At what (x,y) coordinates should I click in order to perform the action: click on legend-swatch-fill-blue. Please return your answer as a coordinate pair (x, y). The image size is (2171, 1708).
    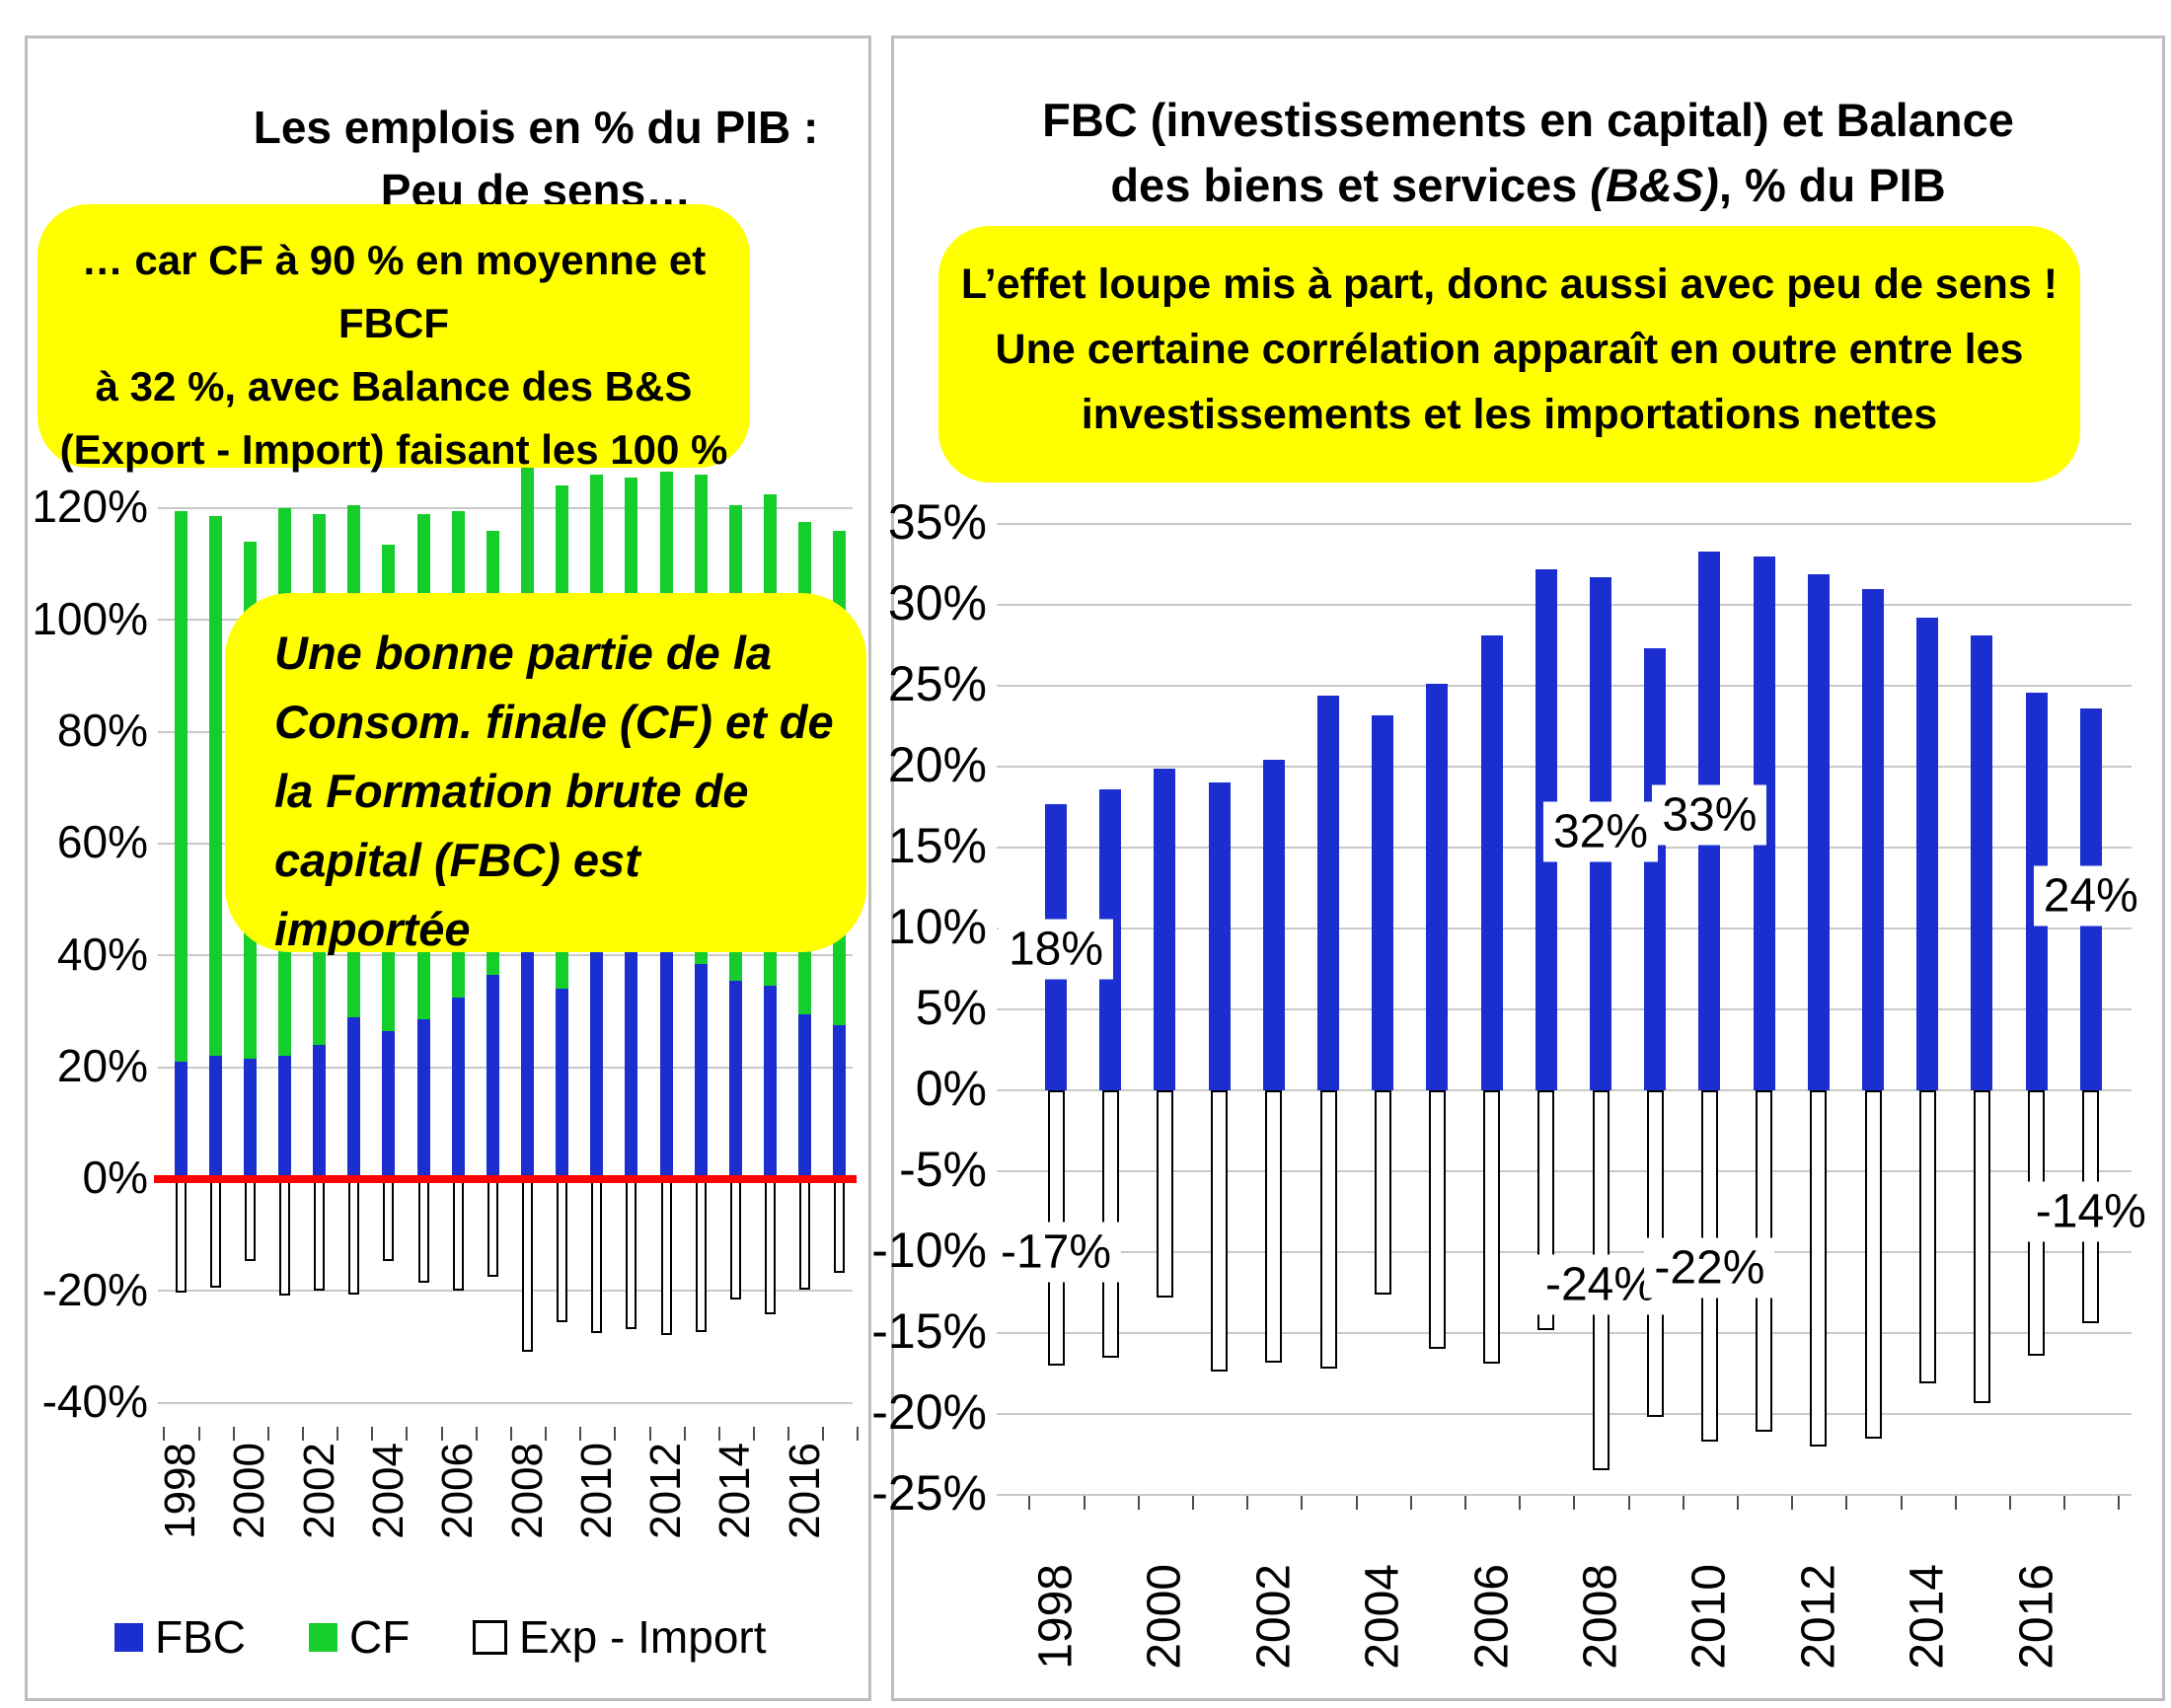
    Looking at the image, I should click on (128, 1637).